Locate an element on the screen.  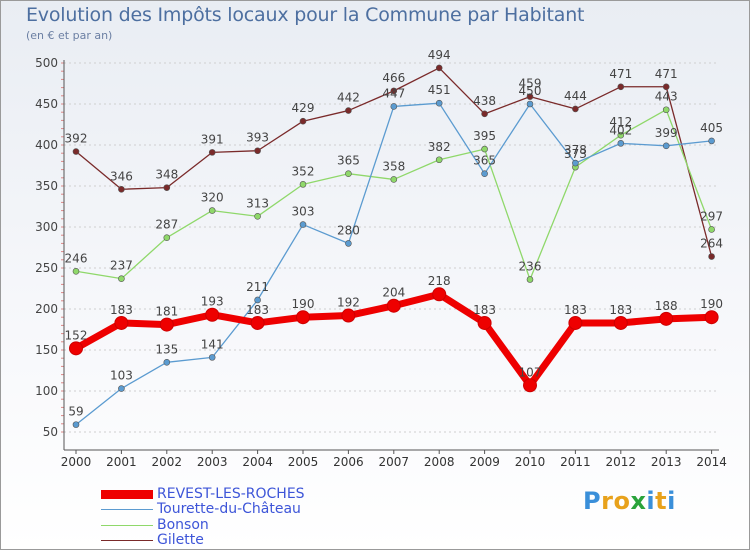
x-tick-label: 2008 is located at coordinates (439, 462).